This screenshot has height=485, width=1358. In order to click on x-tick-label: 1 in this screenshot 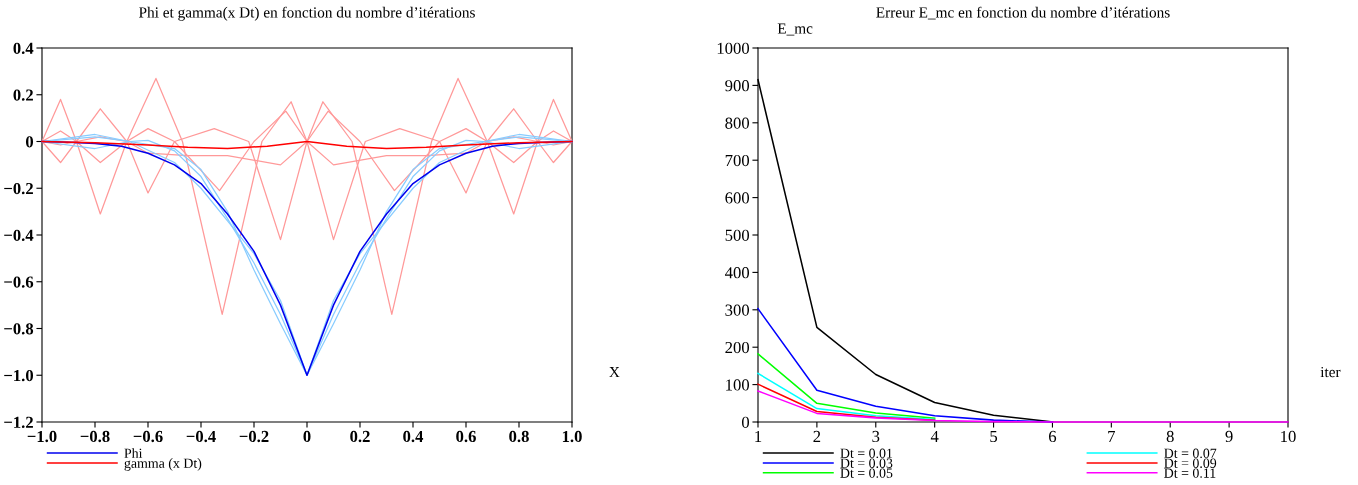, I will do `click(758, 436)`.